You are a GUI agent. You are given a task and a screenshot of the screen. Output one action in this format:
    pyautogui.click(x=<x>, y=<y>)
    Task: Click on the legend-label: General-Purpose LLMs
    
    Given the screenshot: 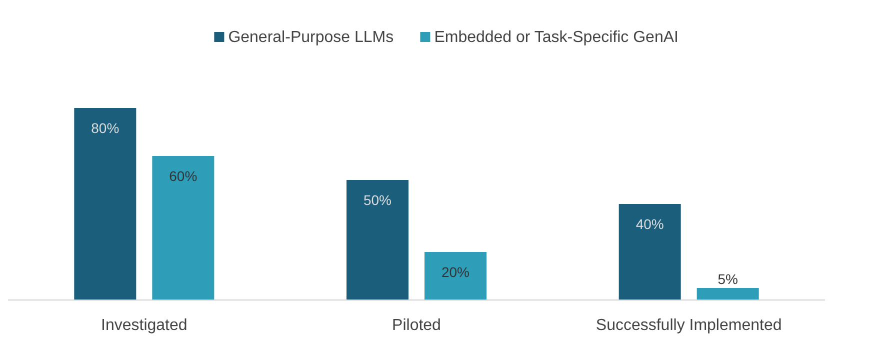 What is the action you would take?
    pyautogui.click(x=311, y=37)
    